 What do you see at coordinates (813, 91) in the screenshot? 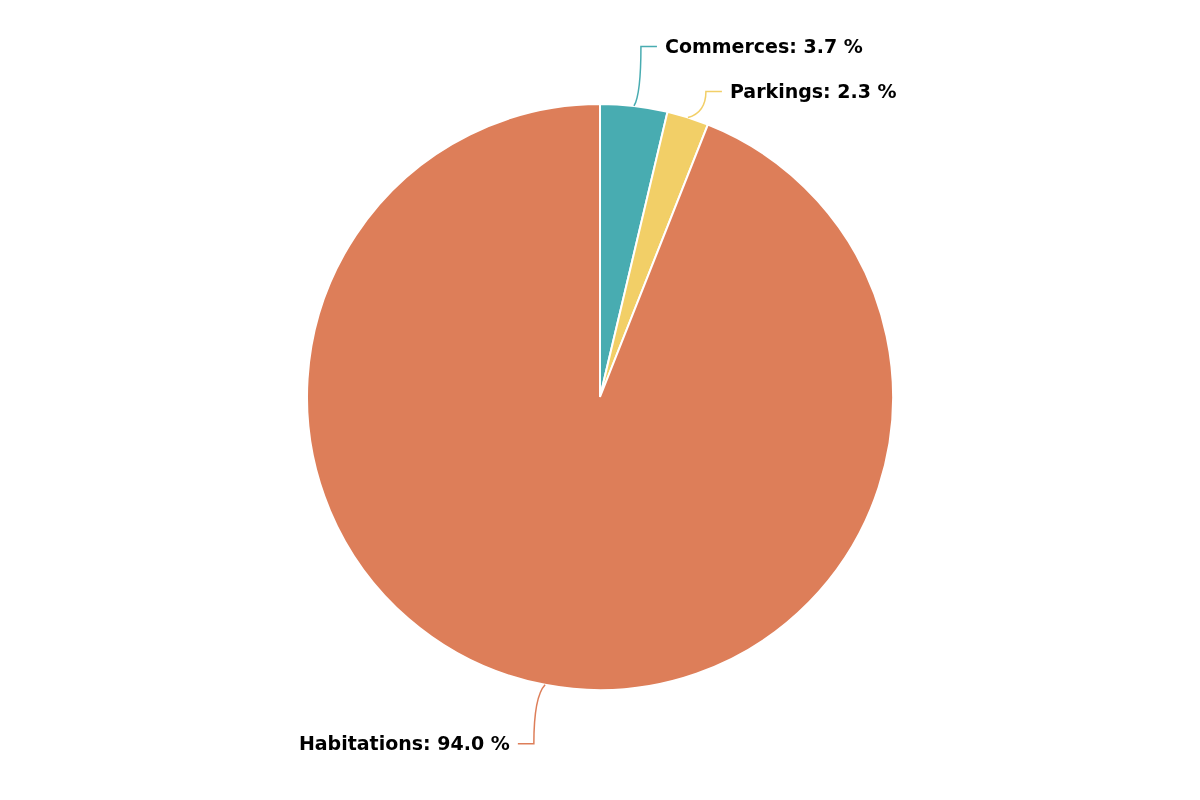
I see `slice-label: Parkings: 2.3 %` at bounding box center [813, 91].